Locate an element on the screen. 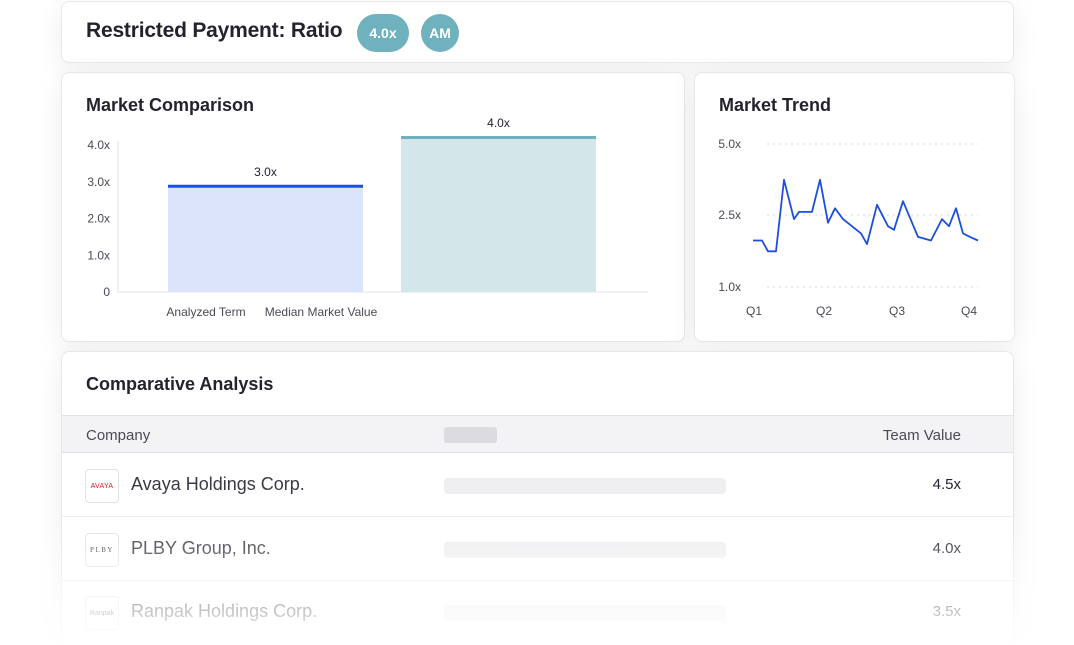 The height and width of the screenshot is (645, 1074). y-tick-label: 3.0x is located at coordinates (98, 182).